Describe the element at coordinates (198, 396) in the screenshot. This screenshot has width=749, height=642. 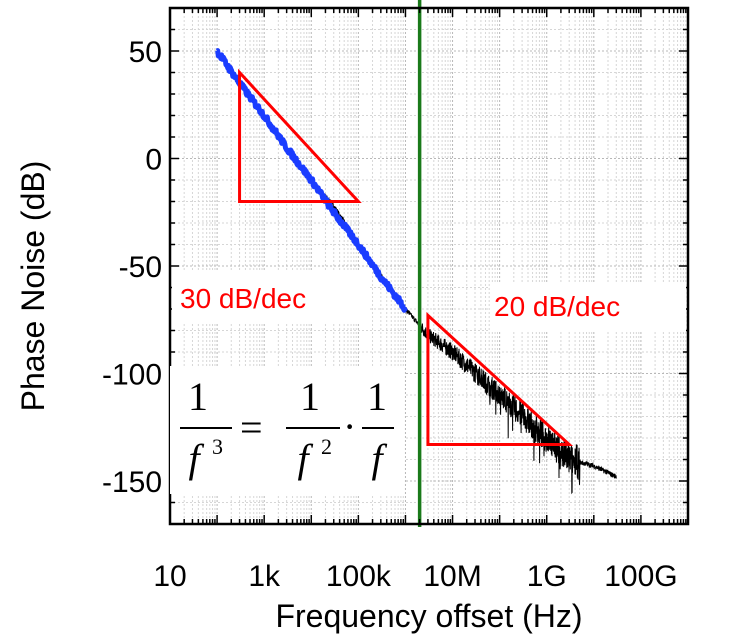
I see `formula-numerator-left: 1` at that location.